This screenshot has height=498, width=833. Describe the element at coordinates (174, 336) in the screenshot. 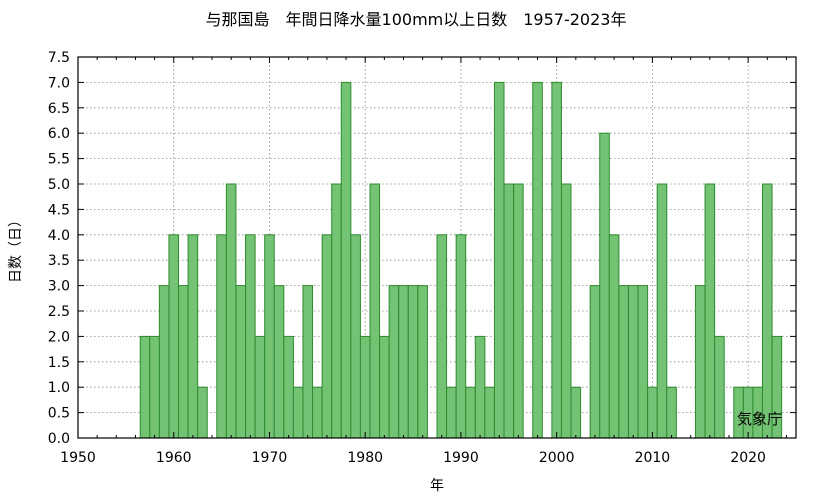

I see `bar-1960` at that location.